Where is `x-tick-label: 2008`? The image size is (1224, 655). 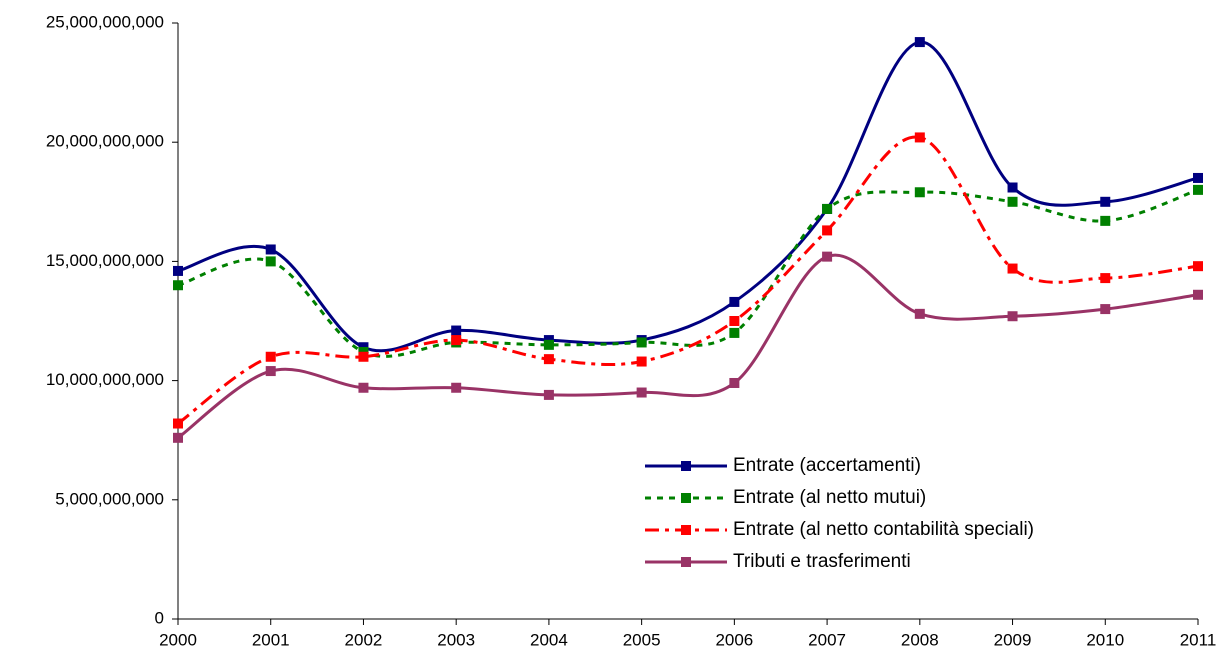 x-tick-label: 2008 is located at coordinates (920, 639).